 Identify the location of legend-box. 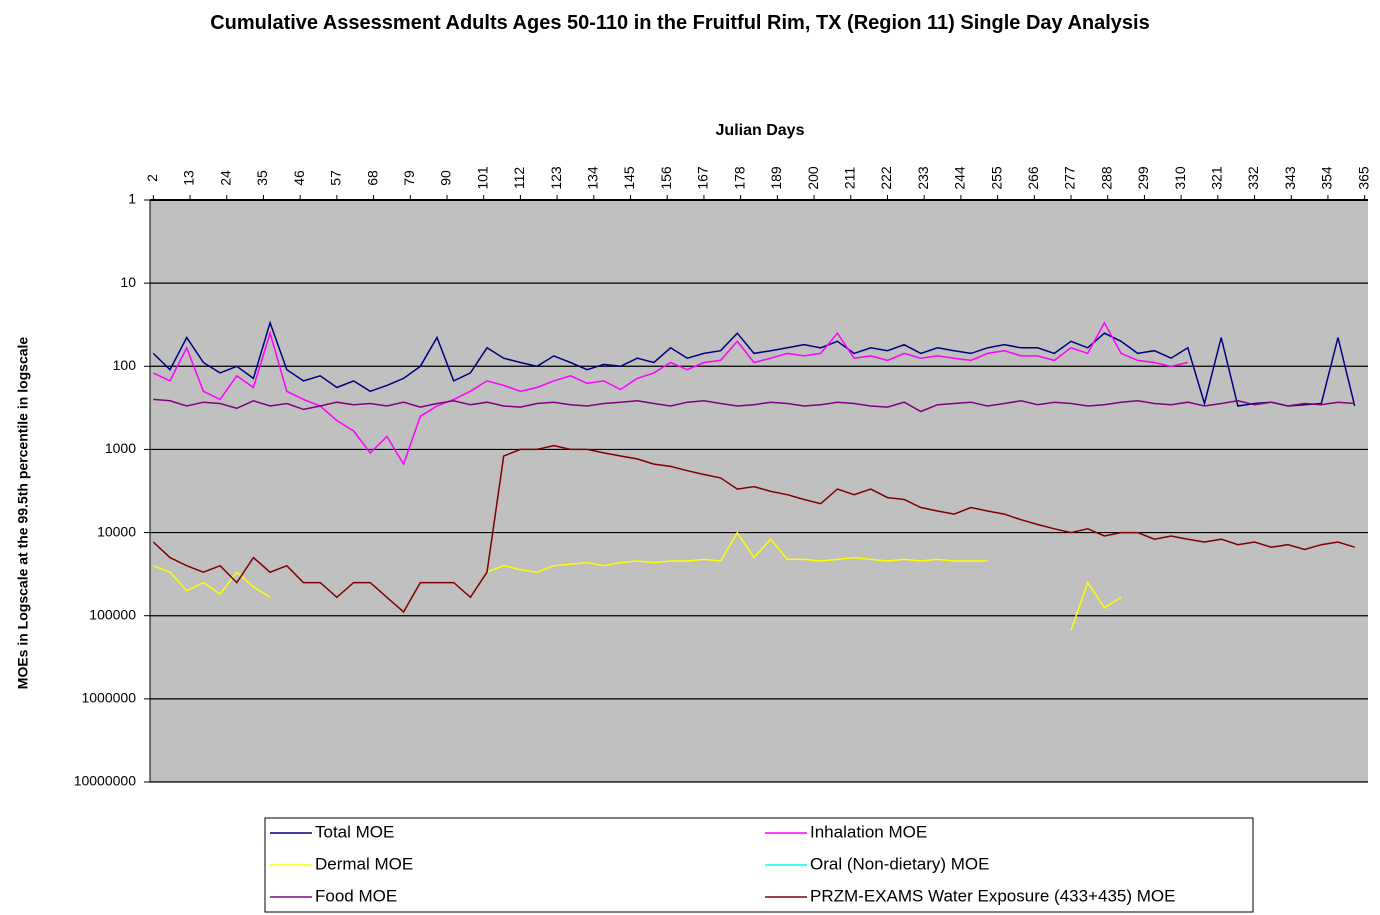
(759, 865).